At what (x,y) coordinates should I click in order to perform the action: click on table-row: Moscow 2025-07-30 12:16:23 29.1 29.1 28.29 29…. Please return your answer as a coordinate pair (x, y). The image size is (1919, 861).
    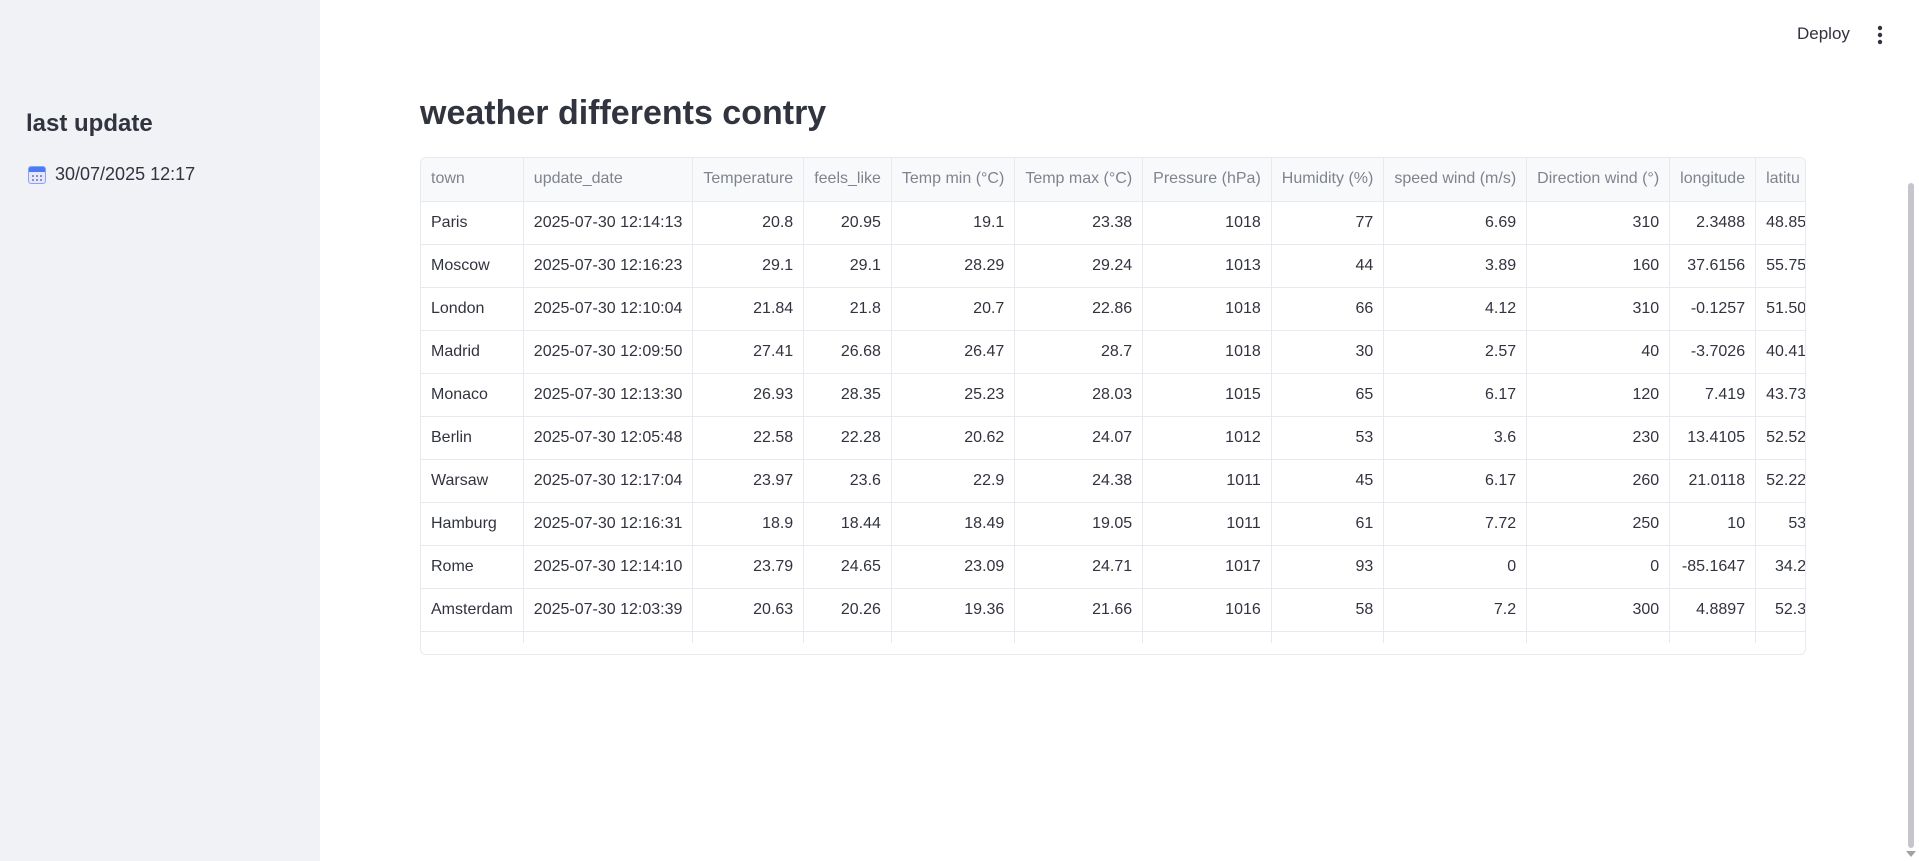
    Looking at the image, I should click on (1113, 266).